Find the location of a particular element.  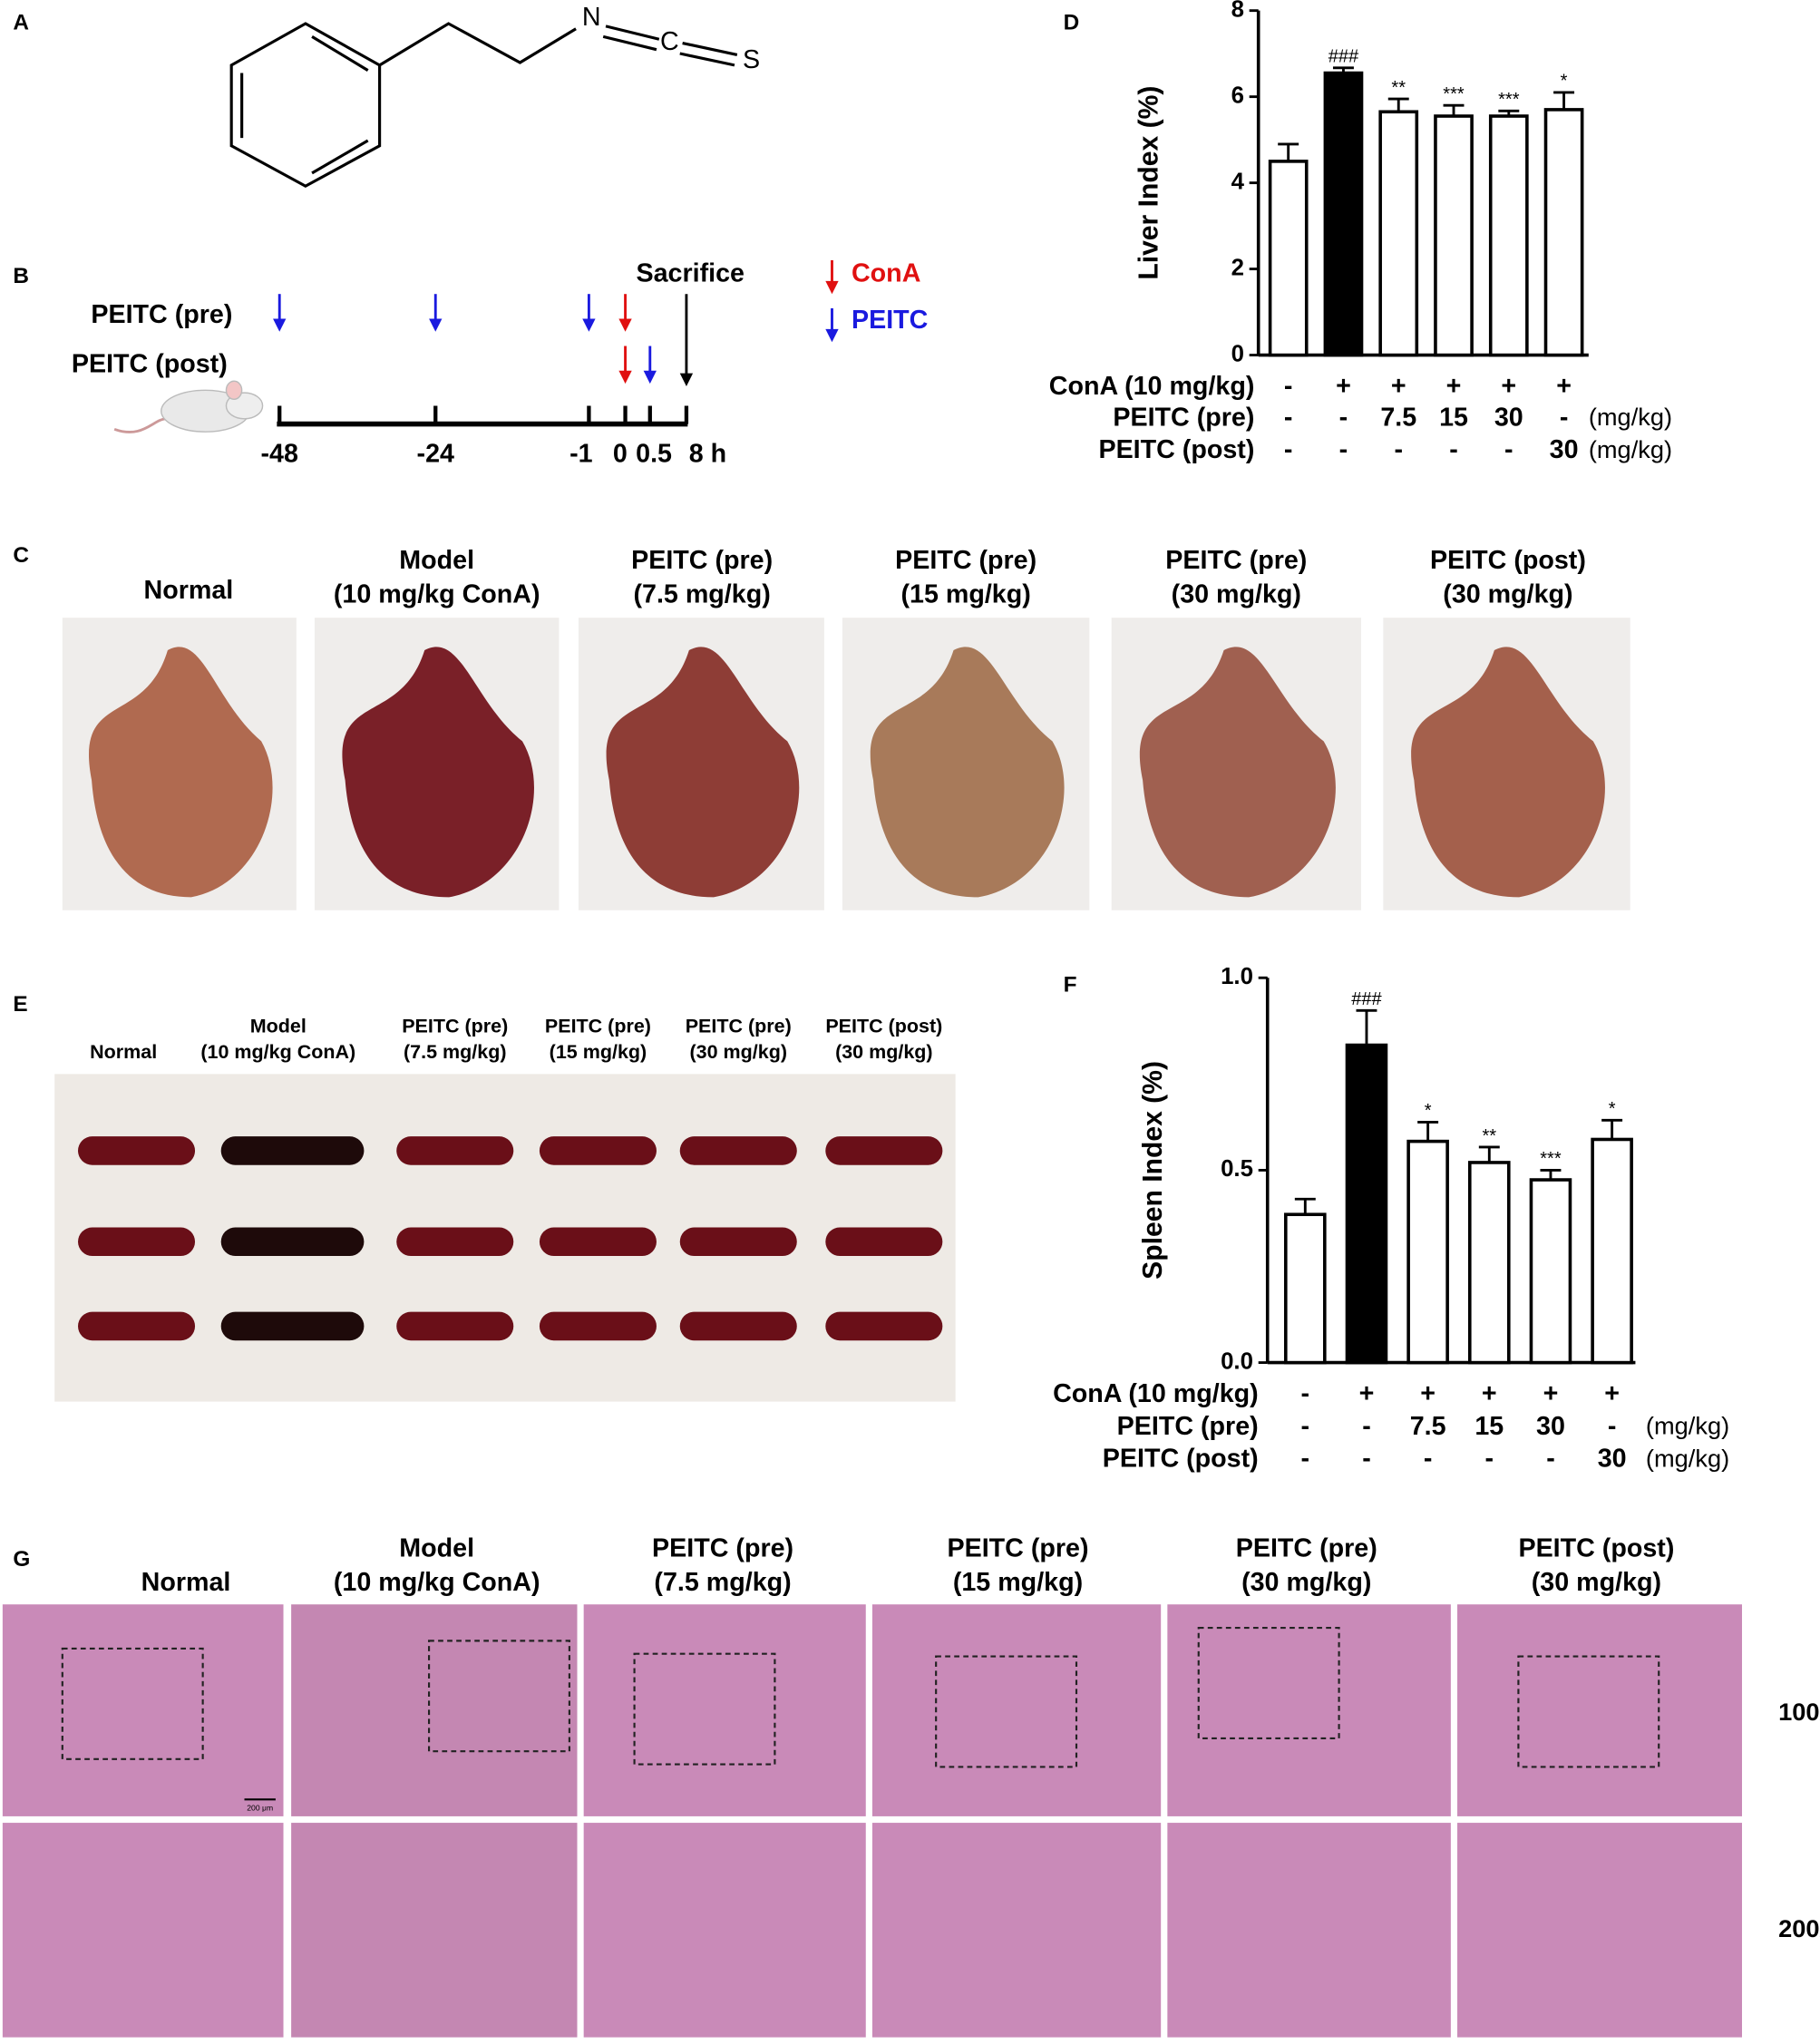

legend-label: PEITC is located at coordinates (890, 320).